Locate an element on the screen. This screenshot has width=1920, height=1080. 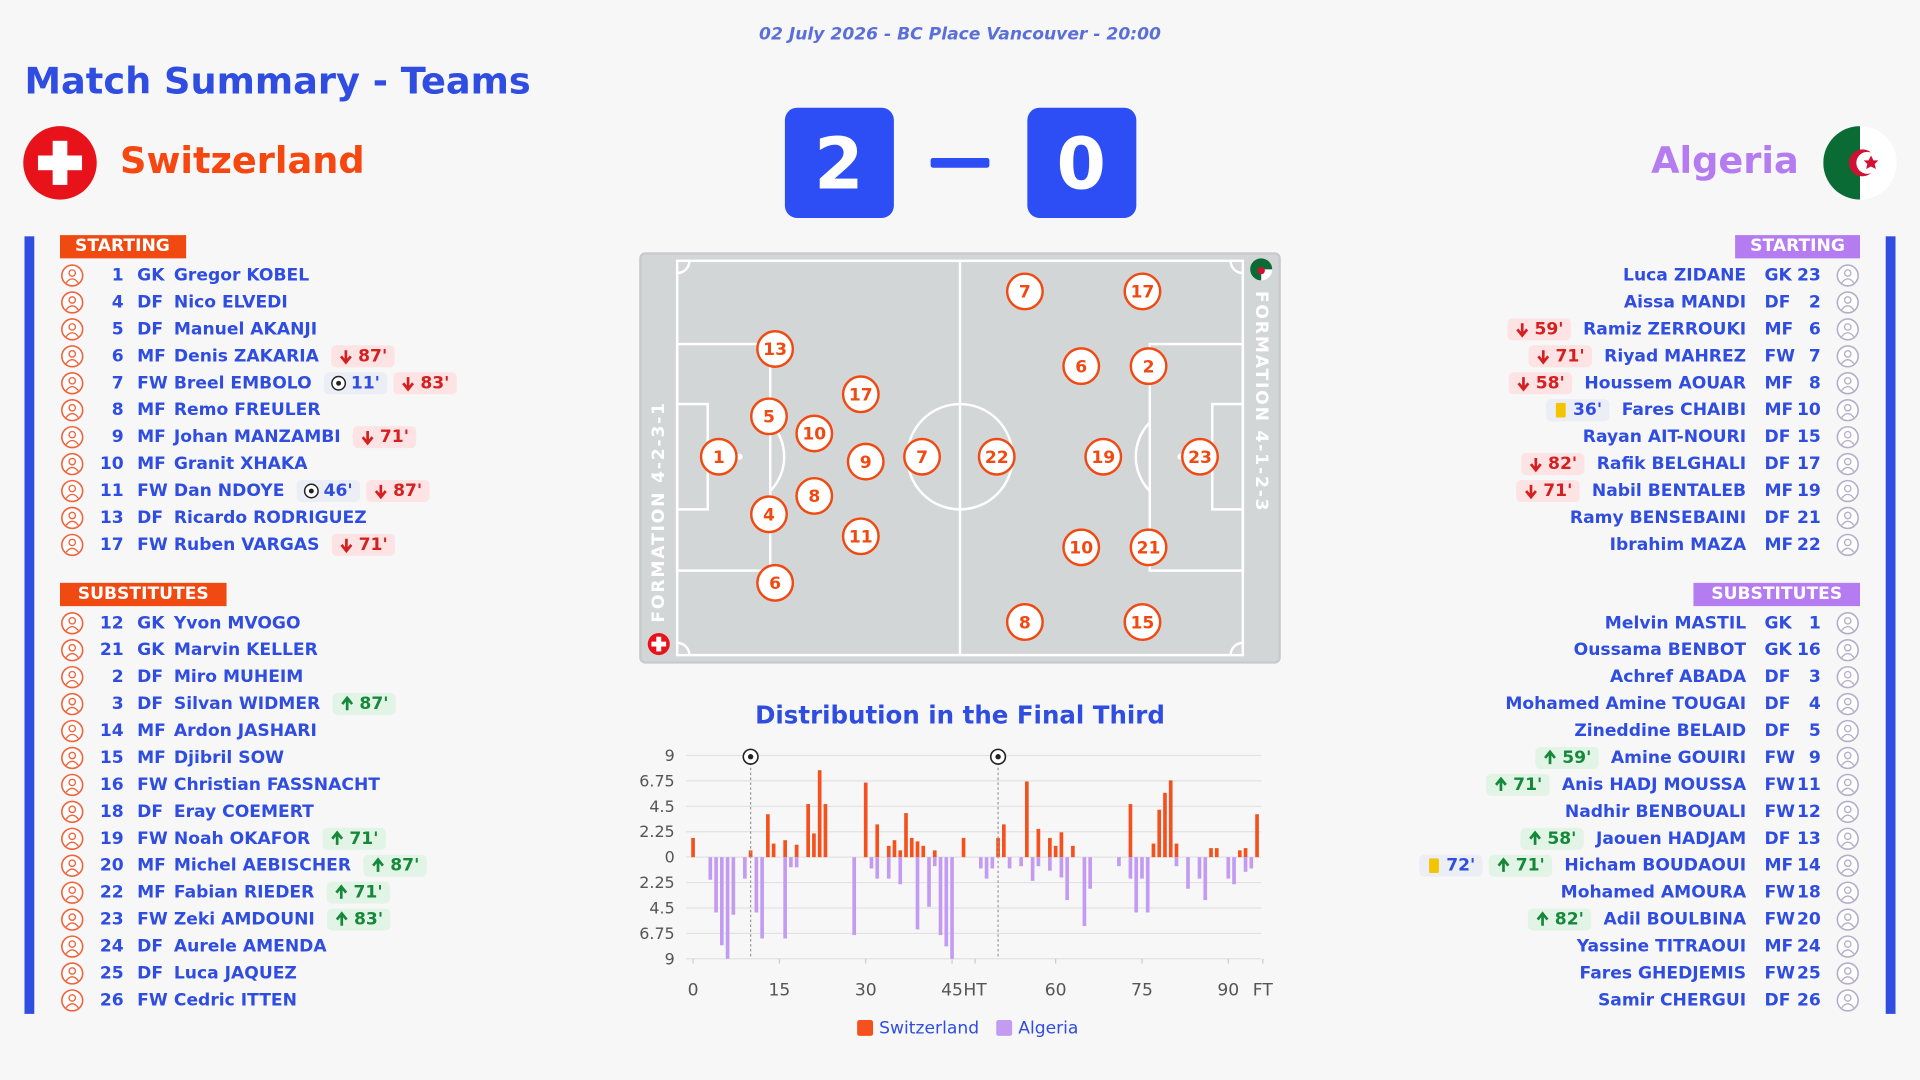
player-number: 20 is located at coordinates (1809, 920).